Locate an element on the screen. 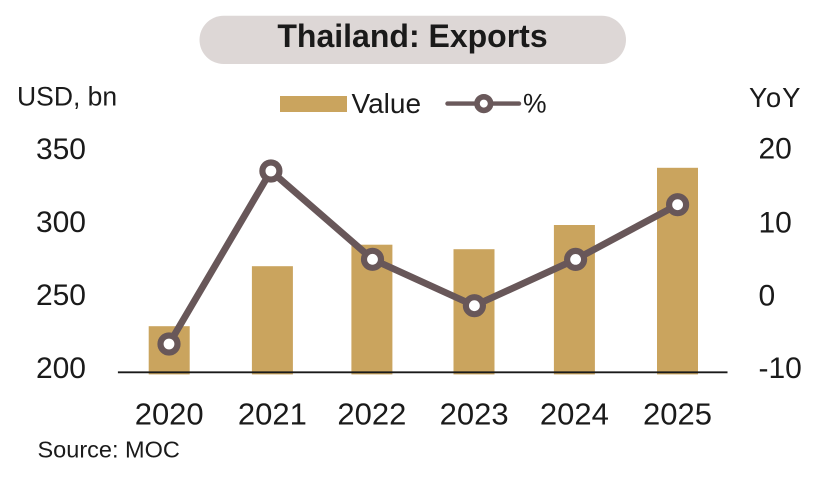 The width and height of the screenshot is (840, 495). svg-text: 350 is located at coordinates (61, 149).